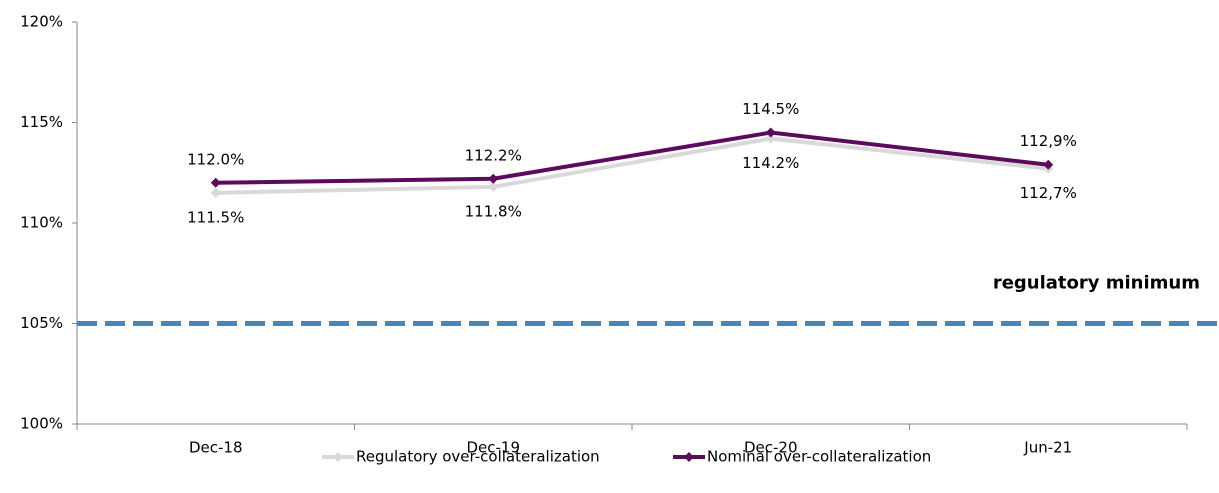 This screenshot has width=1219, height=493. Describe the element at coordinates (1048, 193) in the screenshot. I see `value-label: 112,7%` at that location.